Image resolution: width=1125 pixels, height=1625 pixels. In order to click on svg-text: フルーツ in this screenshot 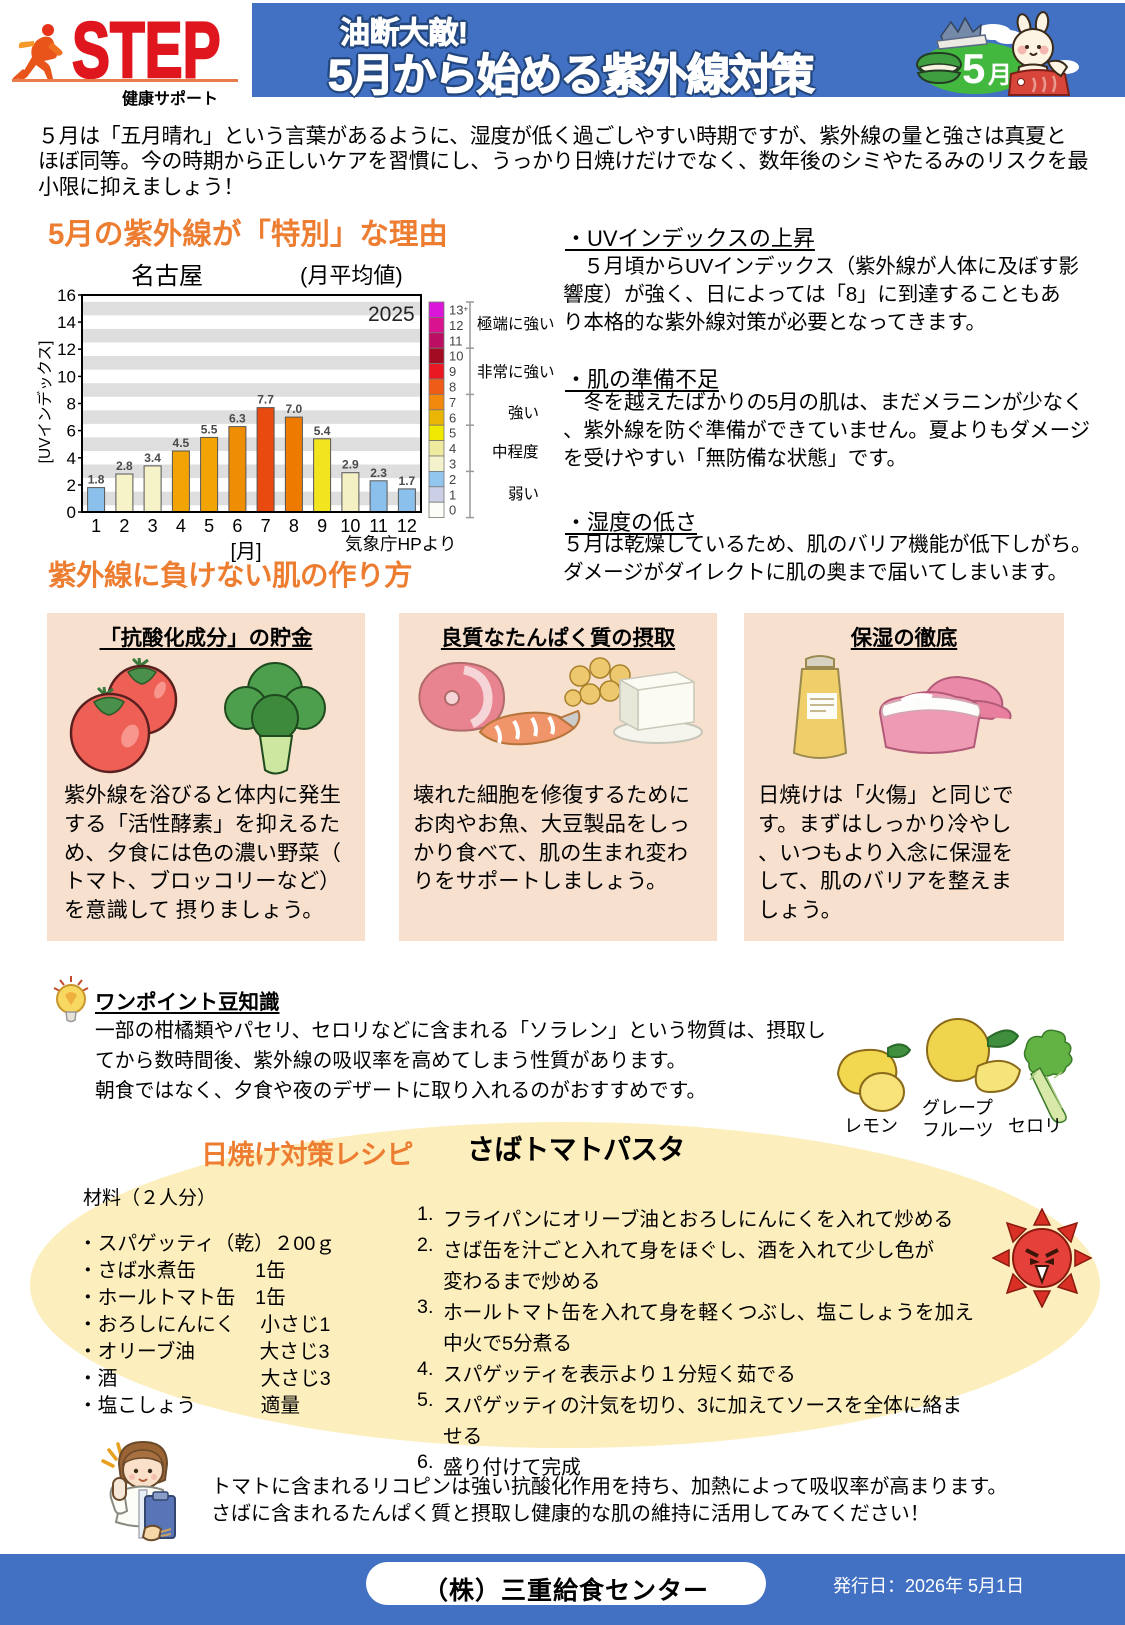, I will do `click(958, 1130)`.